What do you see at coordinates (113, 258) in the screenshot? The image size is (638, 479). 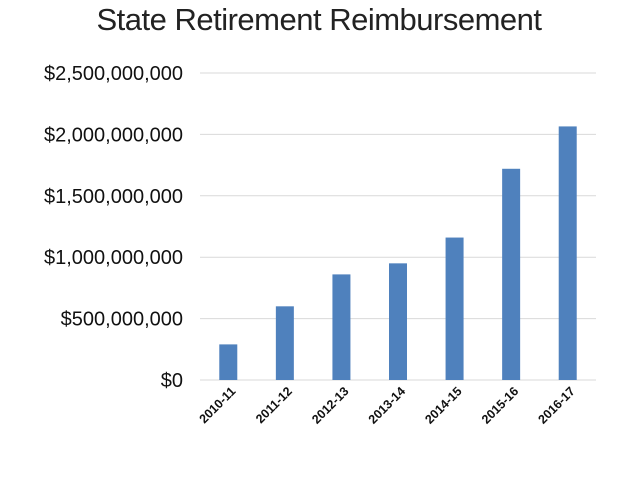 I see `y-tick-label: $1,000,000,000` at bounding box center [113, 258].